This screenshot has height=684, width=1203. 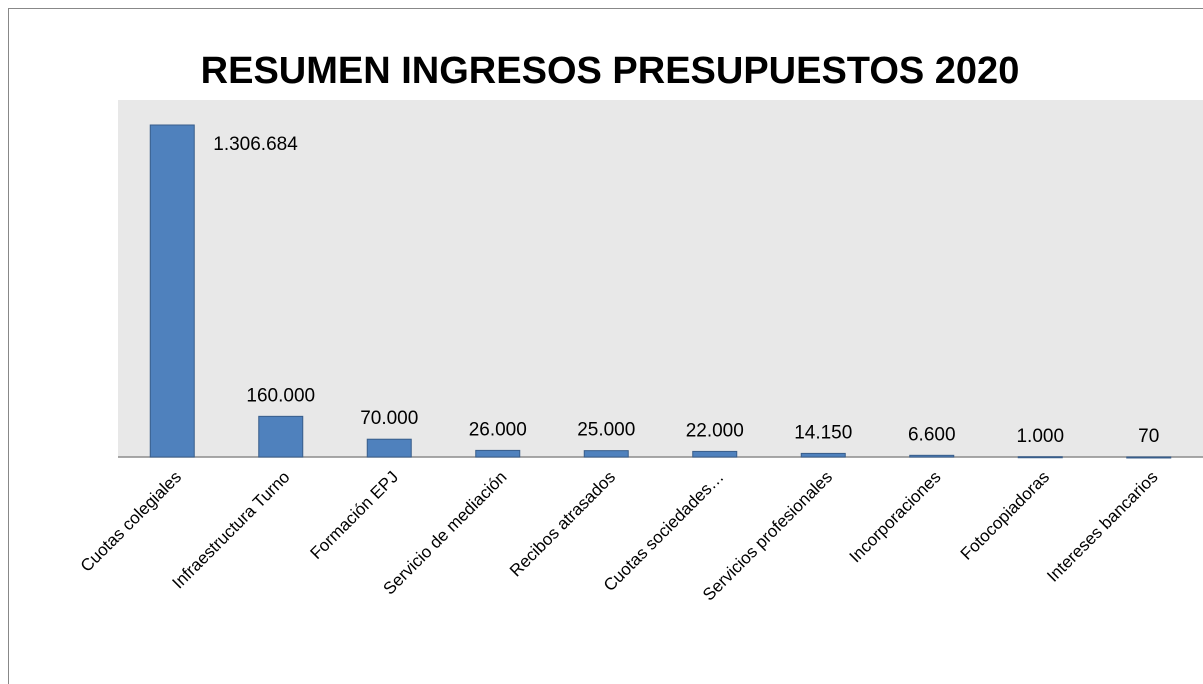 What do you see at coordinates (932, 434) in the screenshot?
I see `data-label: 6.600` at bounding box center [932, 434].